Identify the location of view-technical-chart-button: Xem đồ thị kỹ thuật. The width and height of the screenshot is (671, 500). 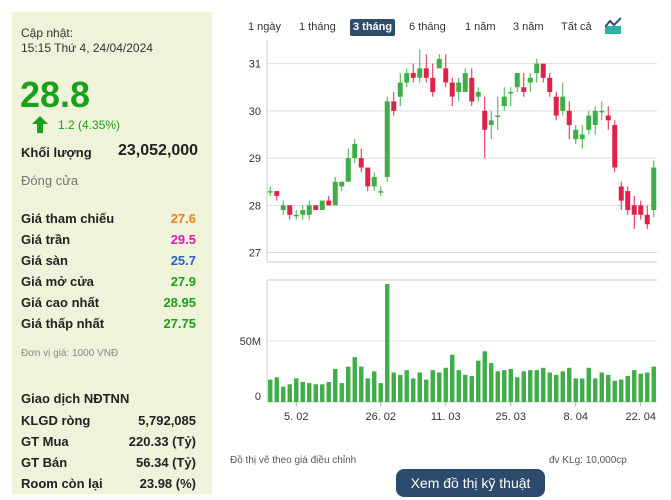
(470, 483).